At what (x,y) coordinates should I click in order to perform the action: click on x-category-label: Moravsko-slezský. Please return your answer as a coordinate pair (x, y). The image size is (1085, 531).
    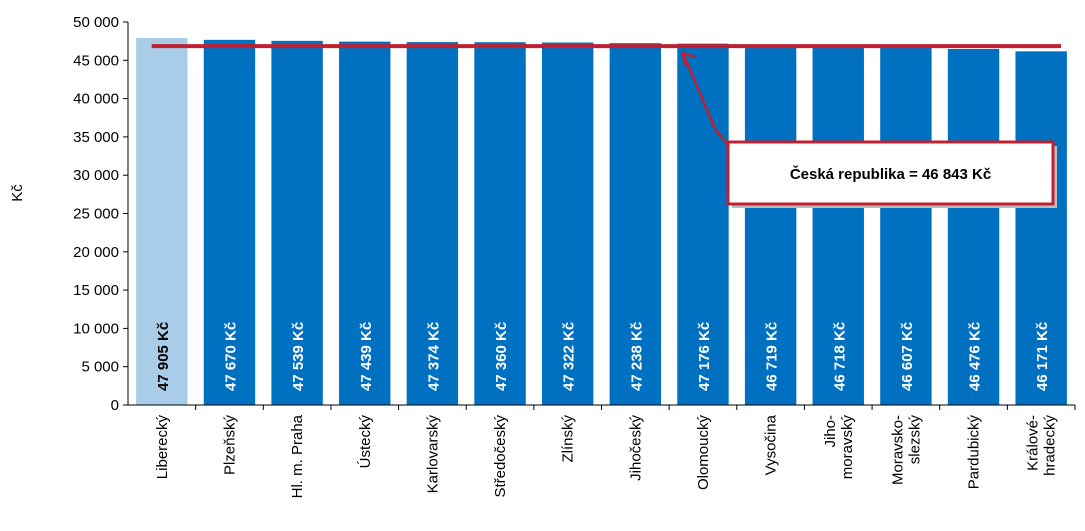
    Looking at the image, I should click on (906, 450).